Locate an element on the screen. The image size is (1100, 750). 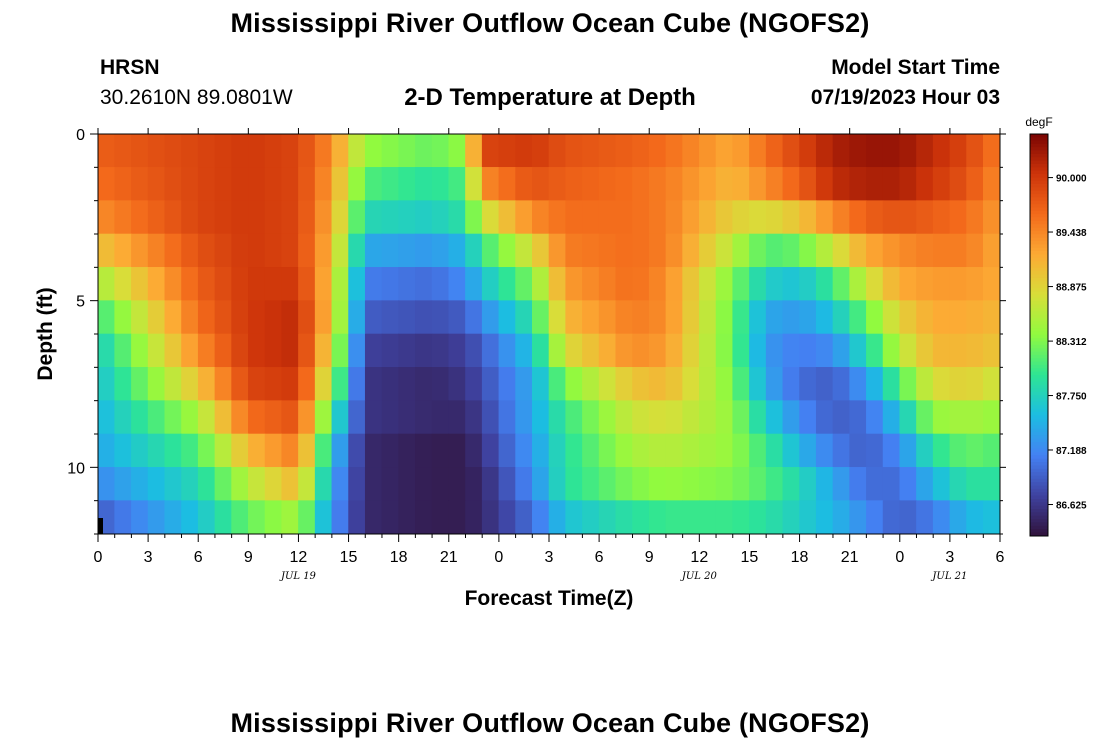
date-label: JUL 20 is located at coordinates (699, 576).